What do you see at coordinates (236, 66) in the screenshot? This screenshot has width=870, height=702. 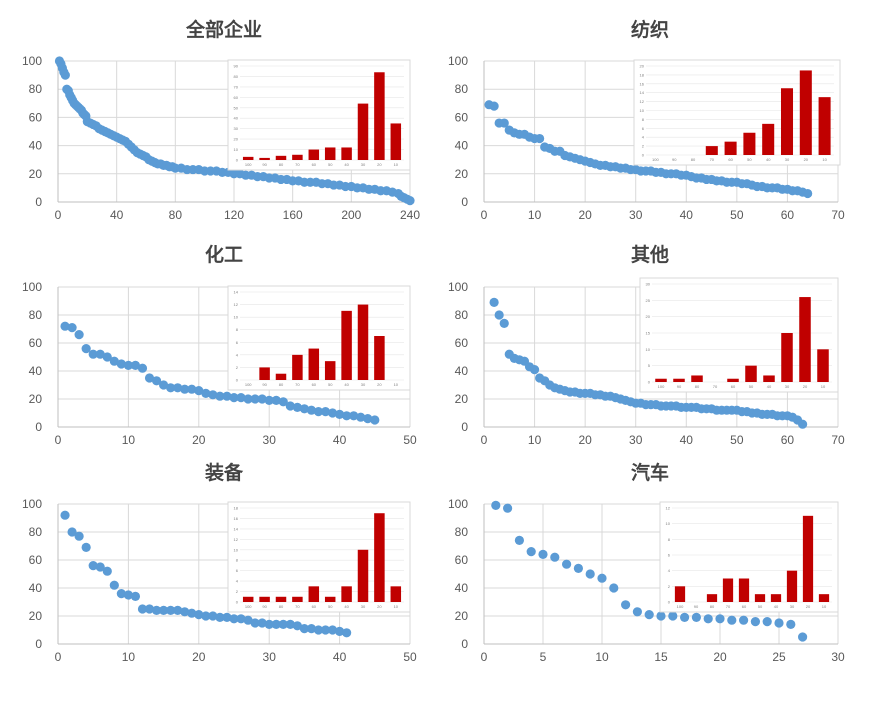 I see `inset-y-tick-label: 90` at bounding box center [236, 66].